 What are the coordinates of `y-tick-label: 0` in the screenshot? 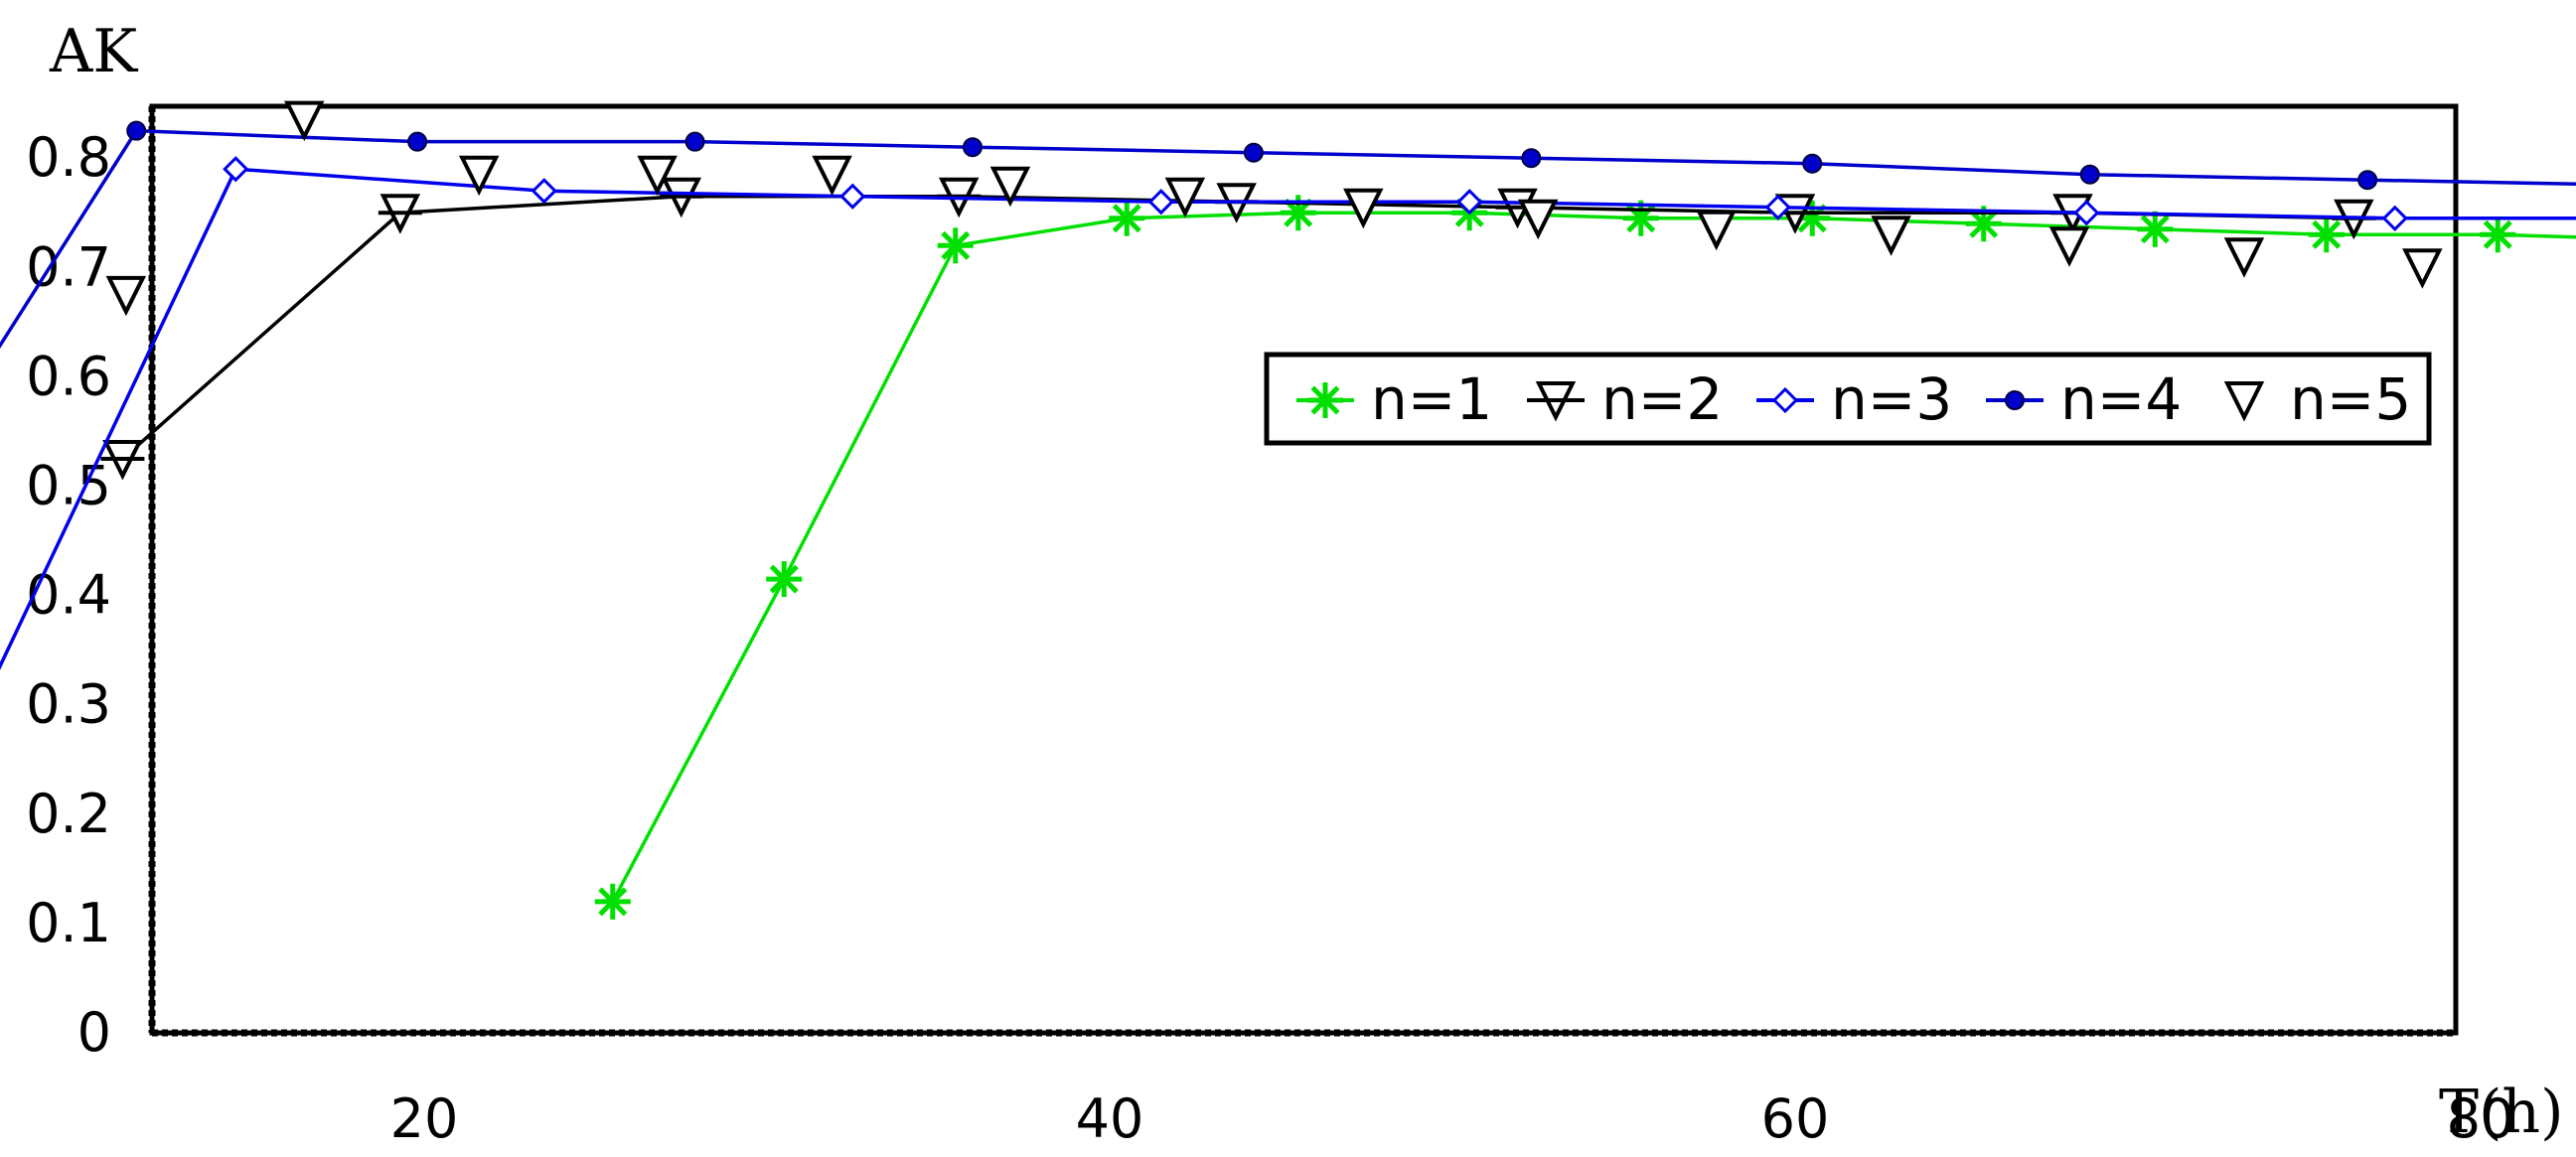 It's located at (94, 1032).